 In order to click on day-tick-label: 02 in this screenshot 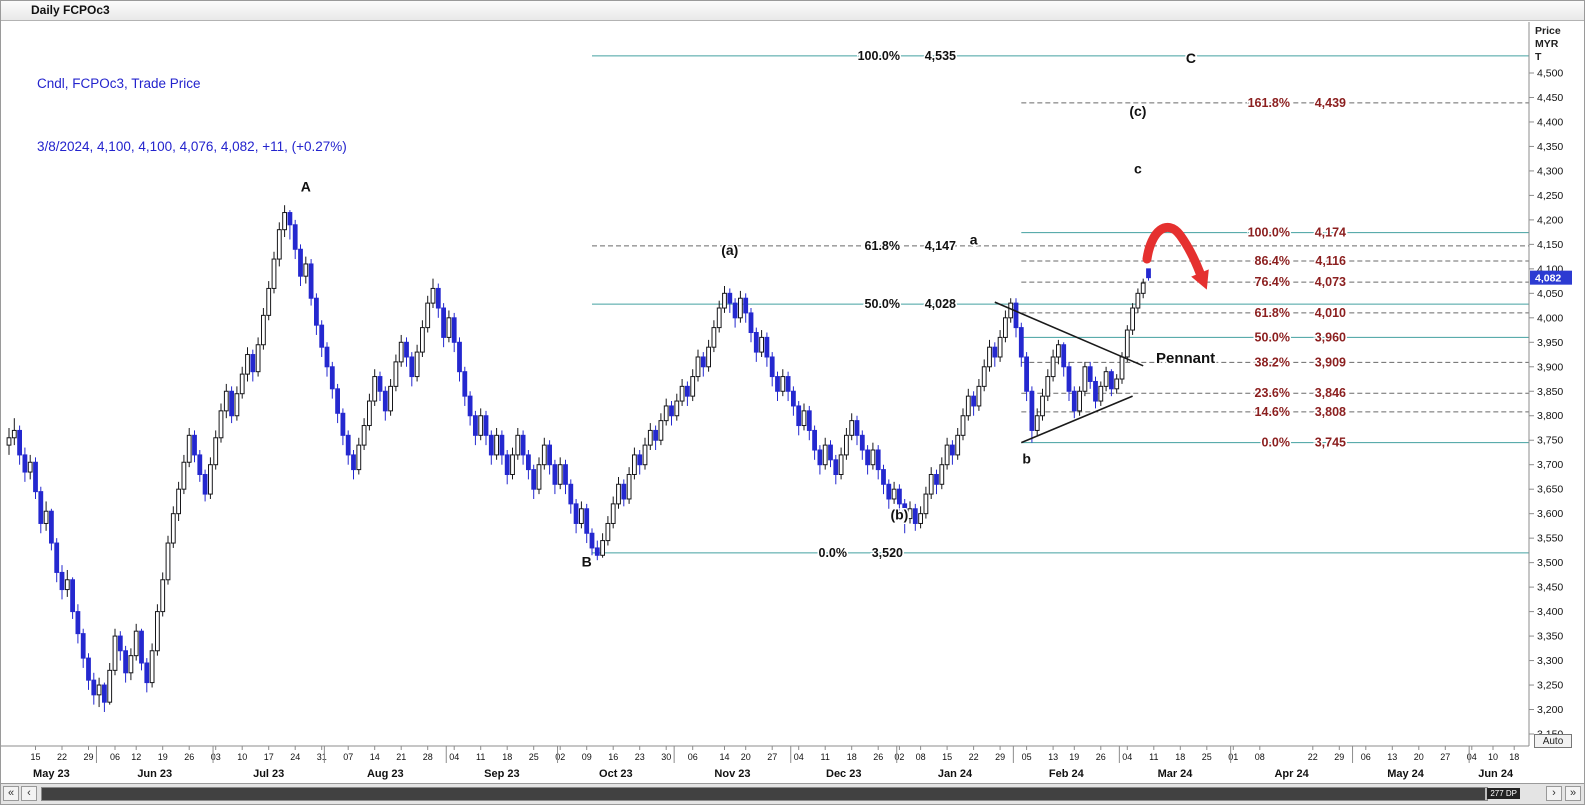, I will do `click(560, 757)`.